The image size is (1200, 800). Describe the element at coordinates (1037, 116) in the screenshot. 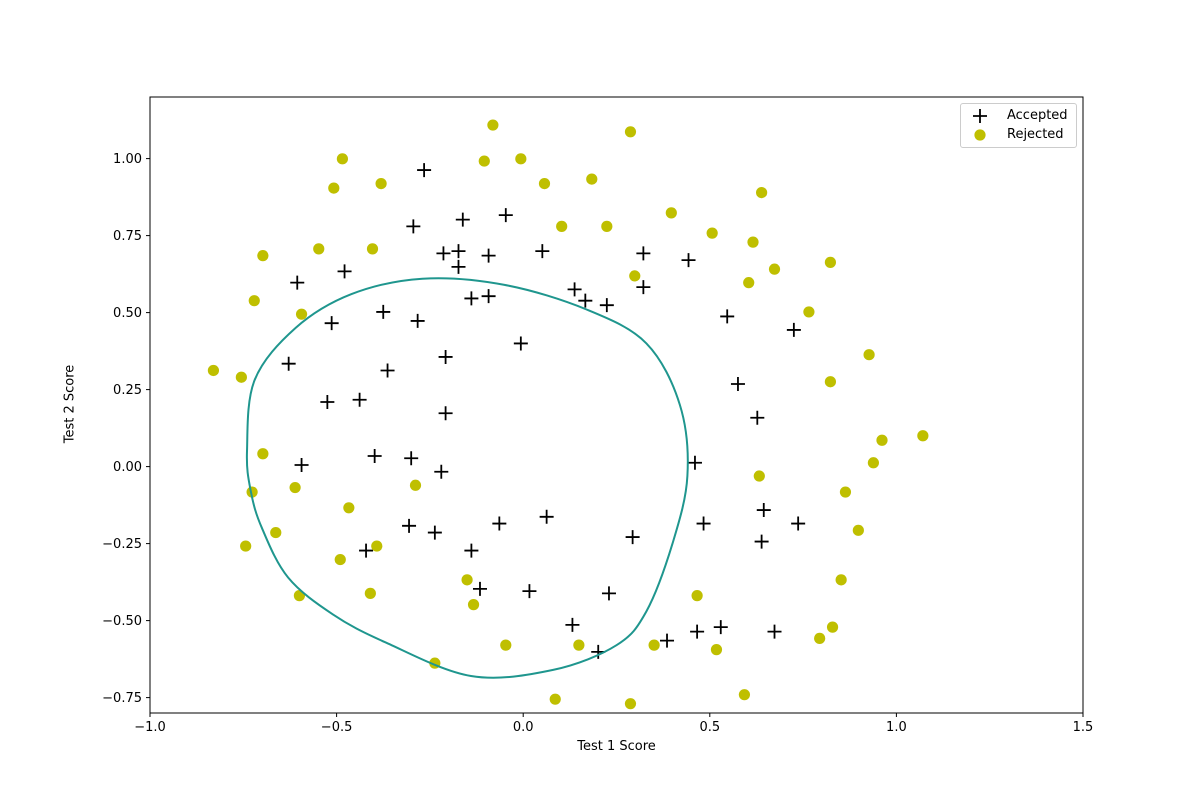

I see `legend-label-accepted: Accepted` at that location.